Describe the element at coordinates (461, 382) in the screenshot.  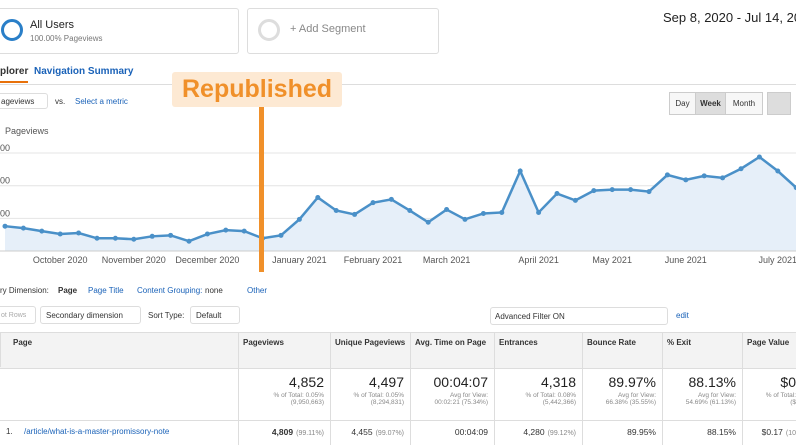
I see `totals-value: 00:04:07` at that location.